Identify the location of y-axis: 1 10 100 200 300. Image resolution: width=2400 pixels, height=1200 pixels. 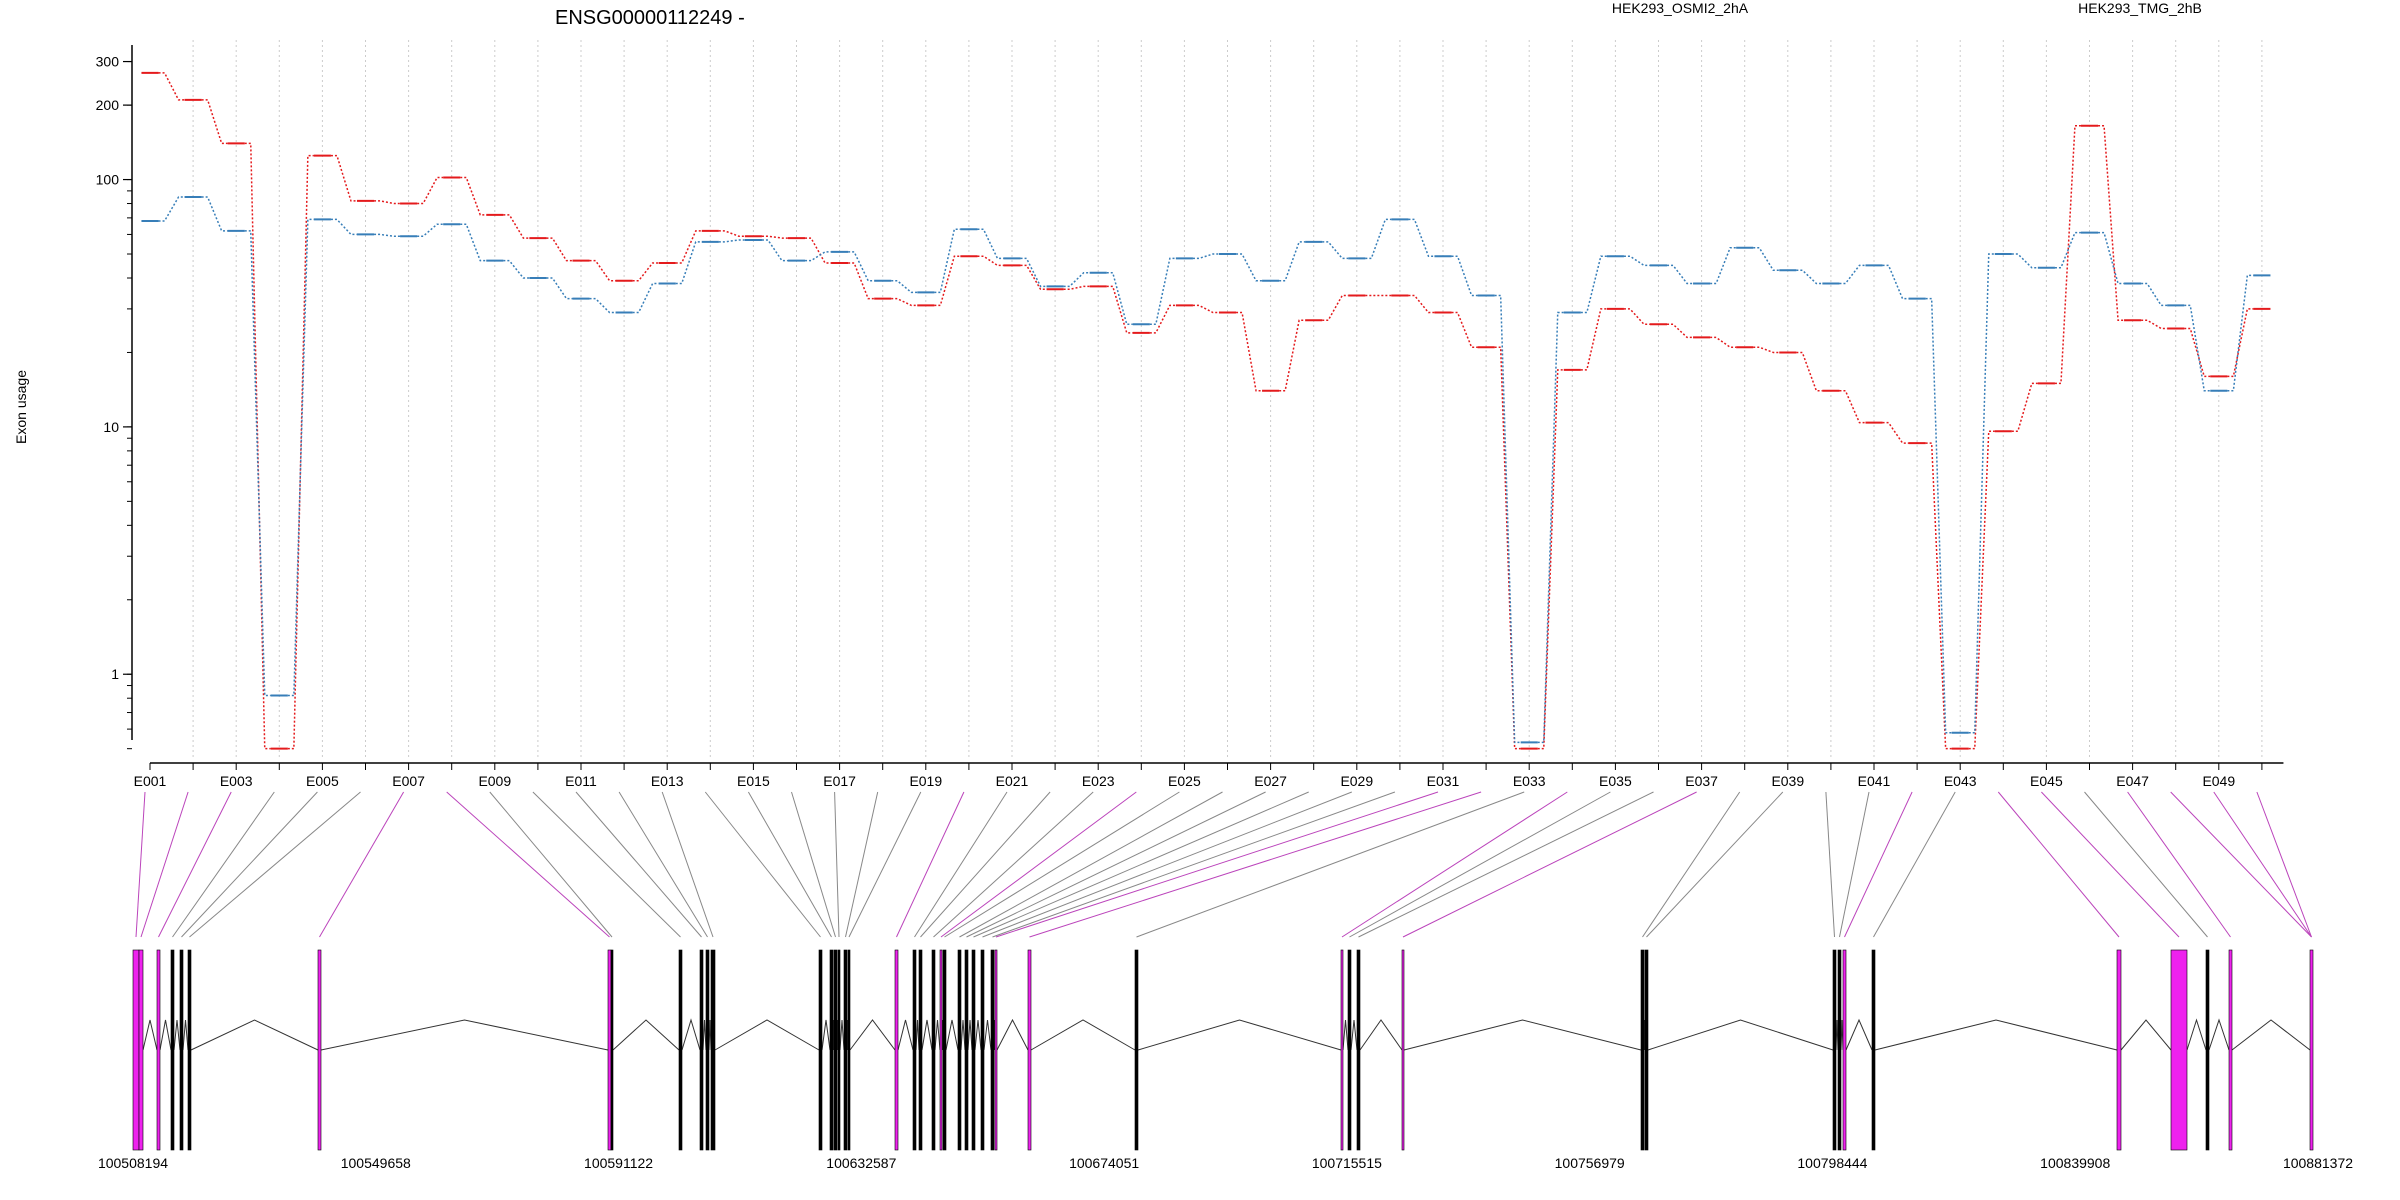
(114, 397).